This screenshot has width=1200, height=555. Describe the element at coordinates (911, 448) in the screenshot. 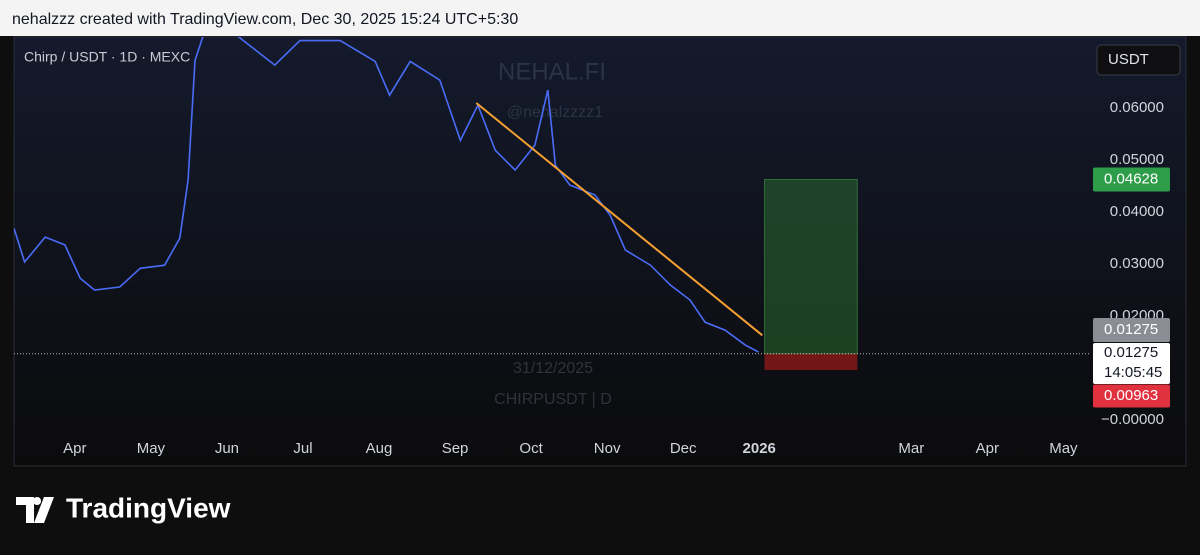

I see `x-tick-label: Mar` at that location.